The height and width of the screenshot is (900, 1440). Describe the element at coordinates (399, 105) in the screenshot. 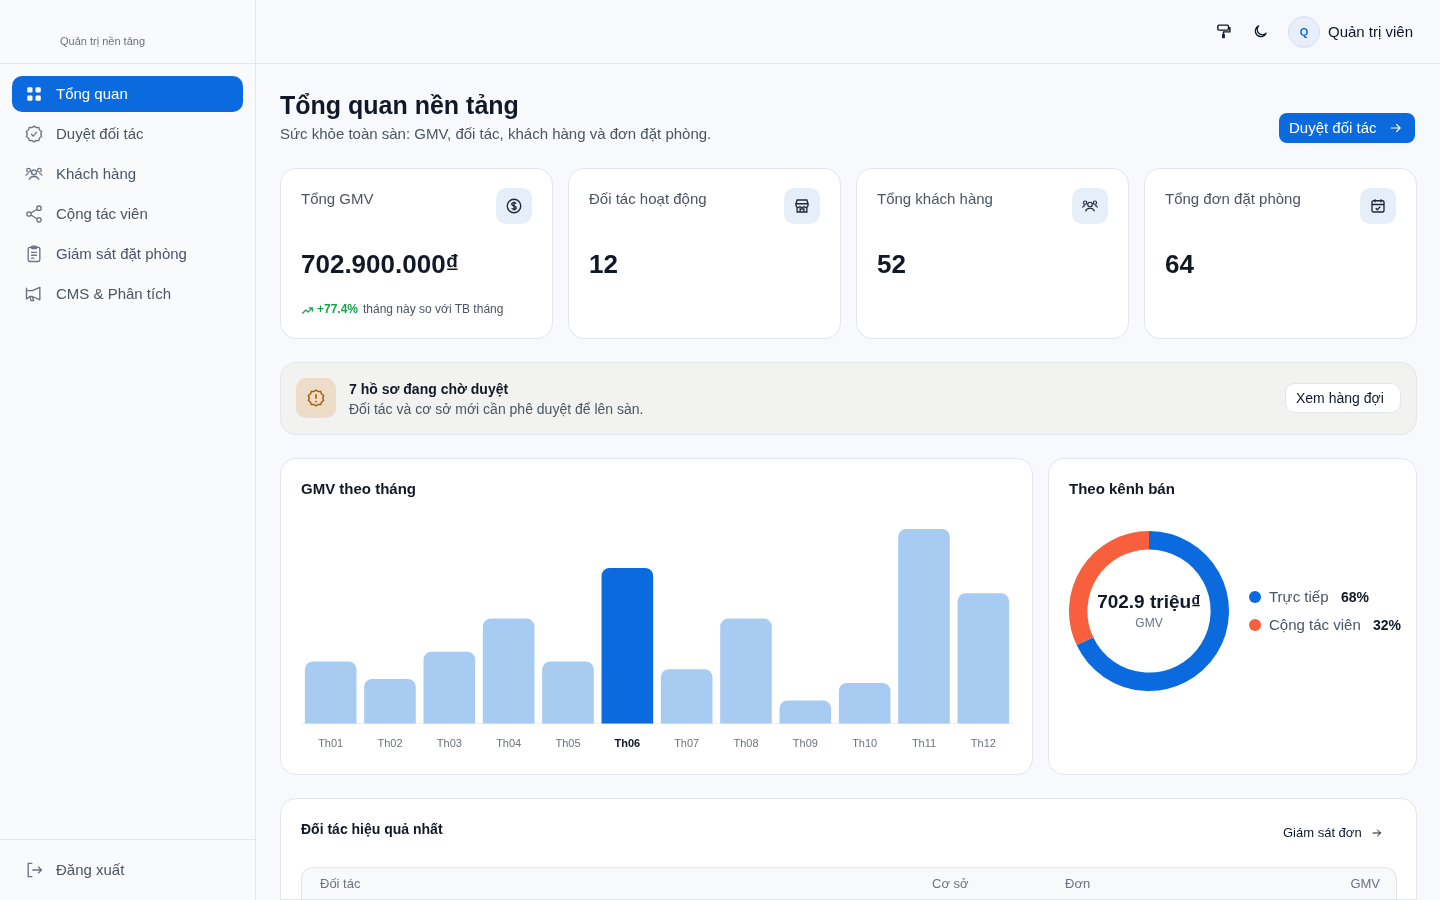

I see `text: Tổng quan nền tảng` at that location.